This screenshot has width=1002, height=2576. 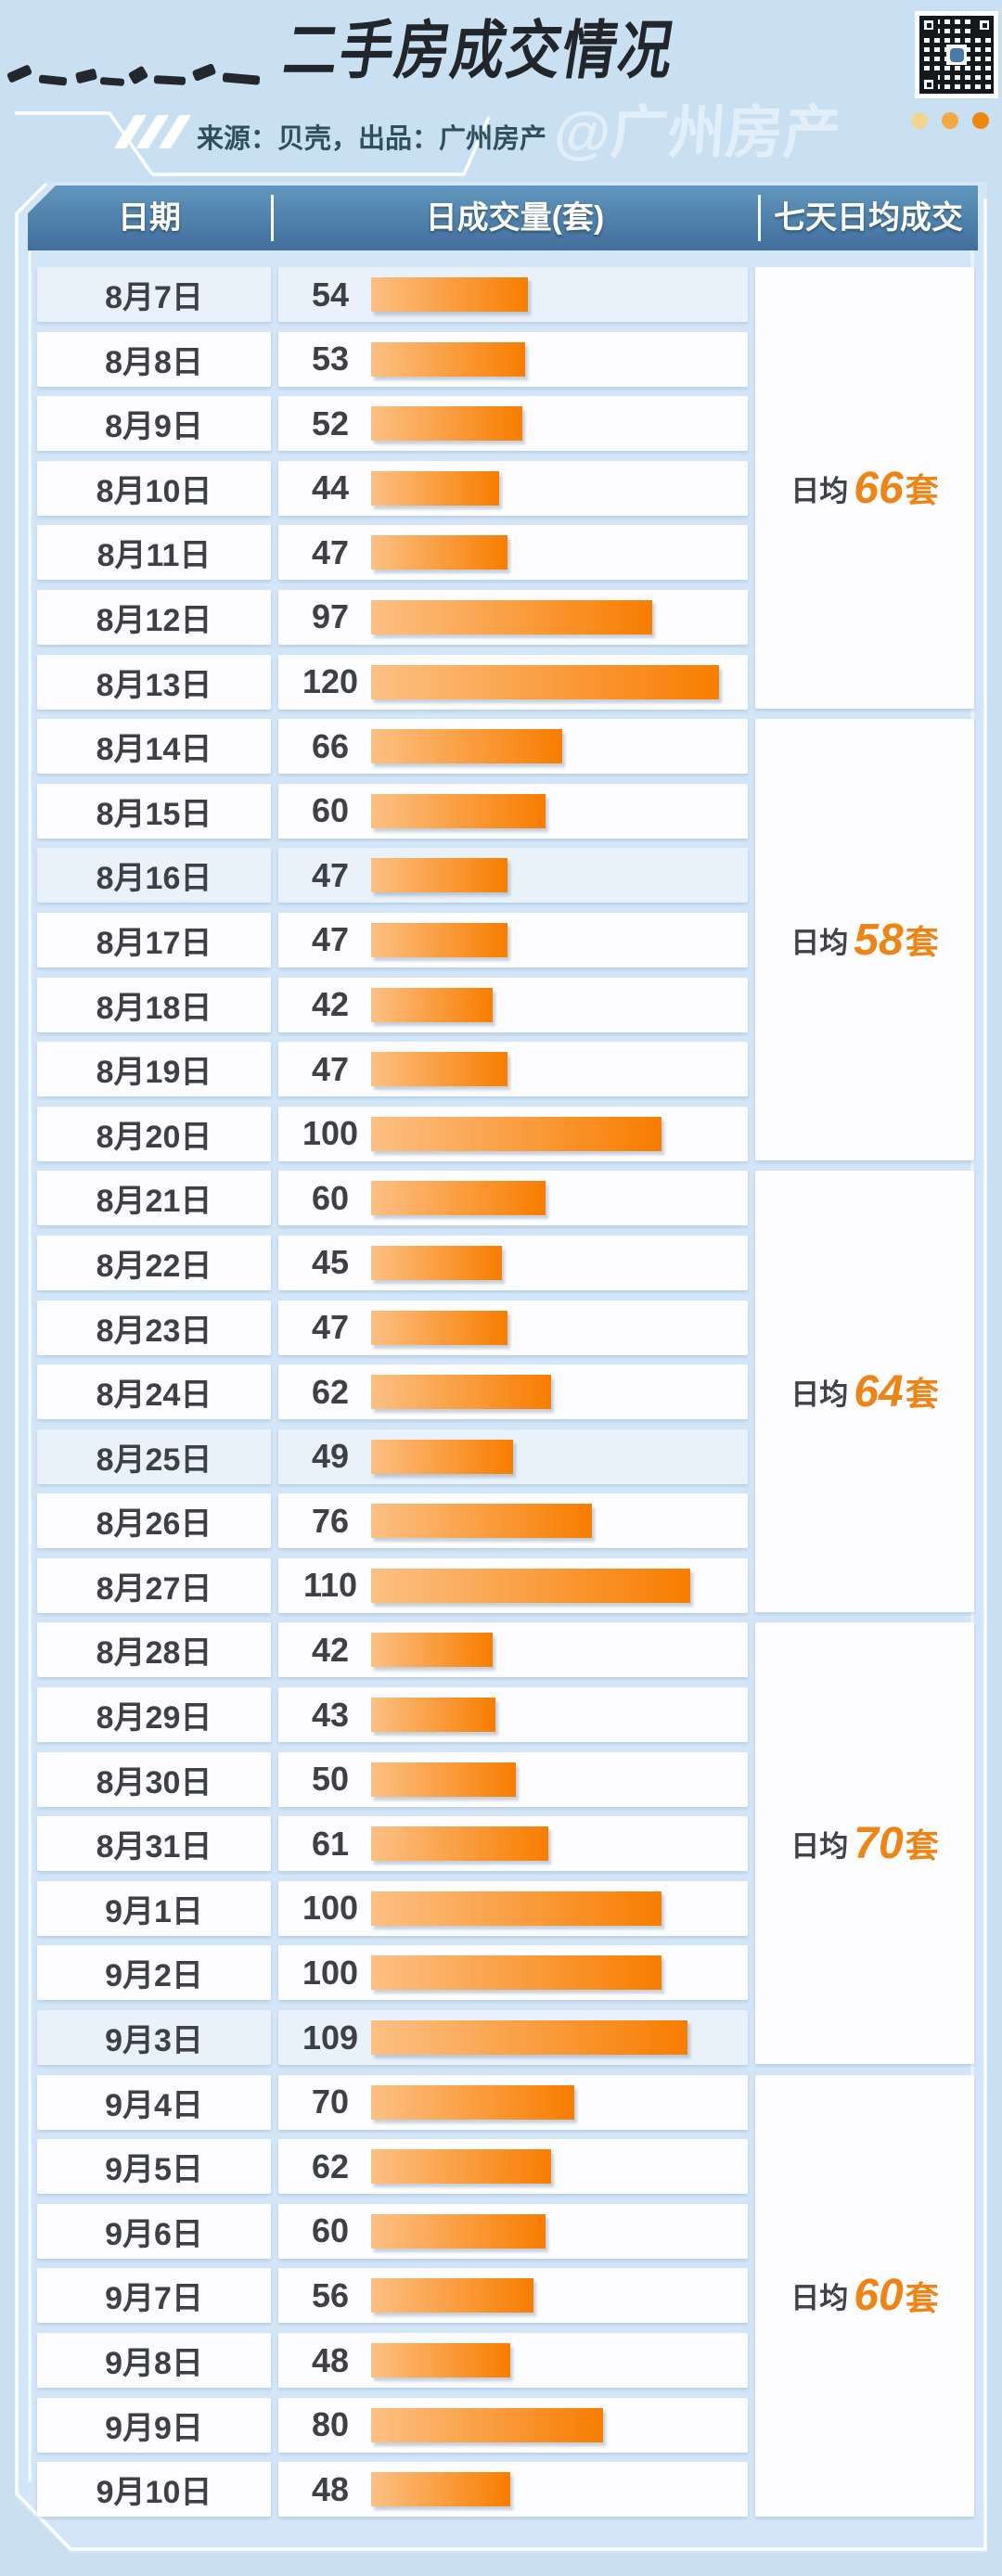 I want to click on volume-value: 109, so click(x=331, y=2037).